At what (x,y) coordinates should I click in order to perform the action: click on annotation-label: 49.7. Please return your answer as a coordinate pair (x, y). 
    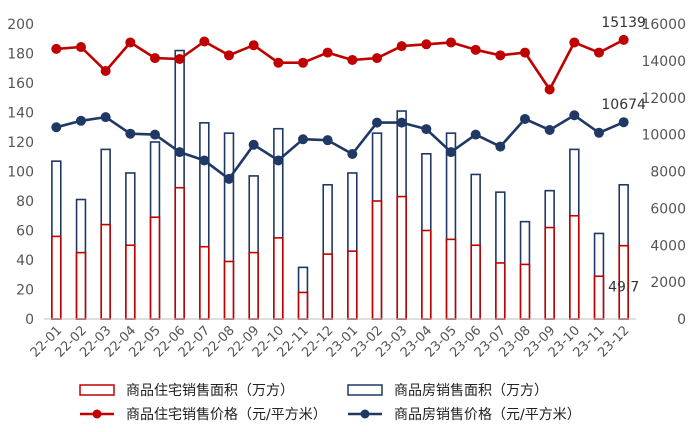
    Looking at the image, I should click on (623, 288).